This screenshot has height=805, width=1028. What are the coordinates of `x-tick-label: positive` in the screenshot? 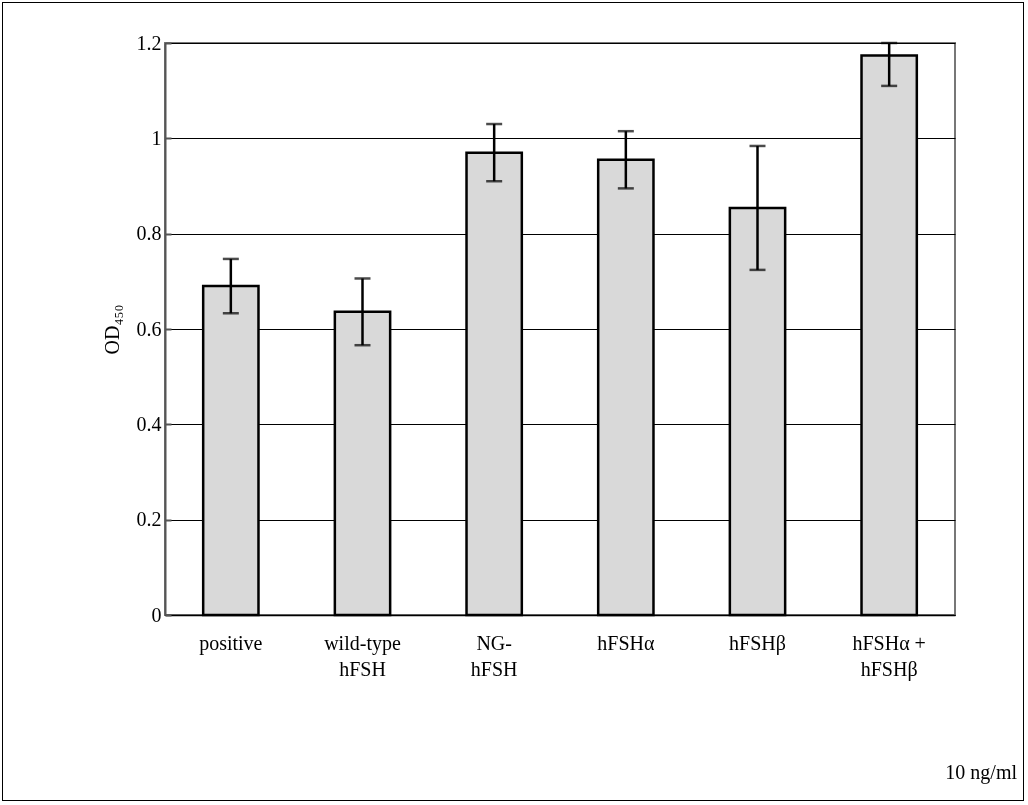 It's located at (231, 643).